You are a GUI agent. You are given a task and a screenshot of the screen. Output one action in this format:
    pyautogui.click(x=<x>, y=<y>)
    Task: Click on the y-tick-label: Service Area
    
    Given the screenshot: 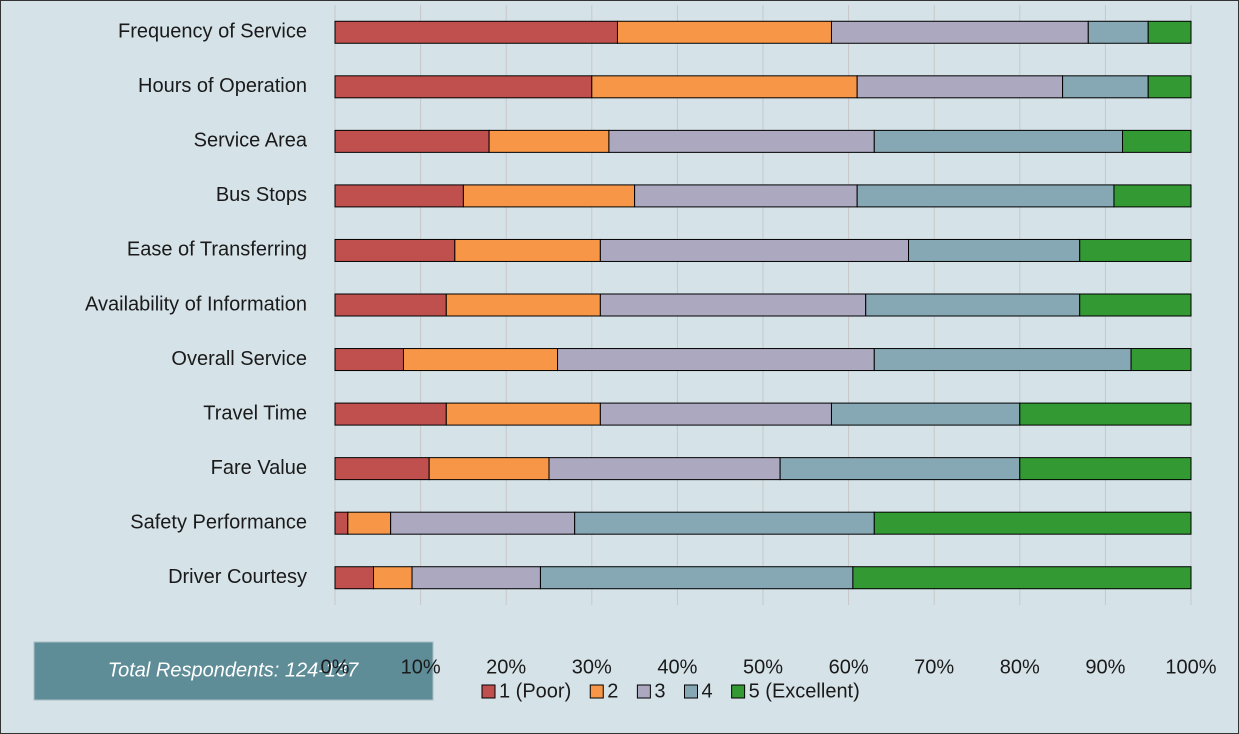 What is the action you would take?
    pyautogui.click(x=251, y=141)
    